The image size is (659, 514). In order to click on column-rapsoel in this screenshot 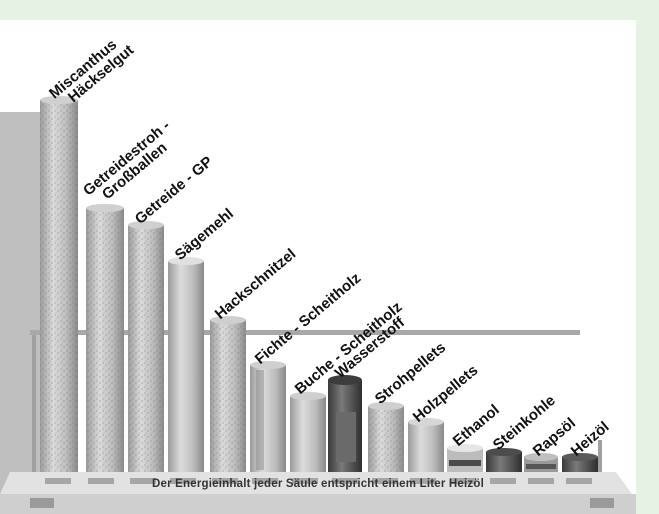, I will do `click(541, 462)`.